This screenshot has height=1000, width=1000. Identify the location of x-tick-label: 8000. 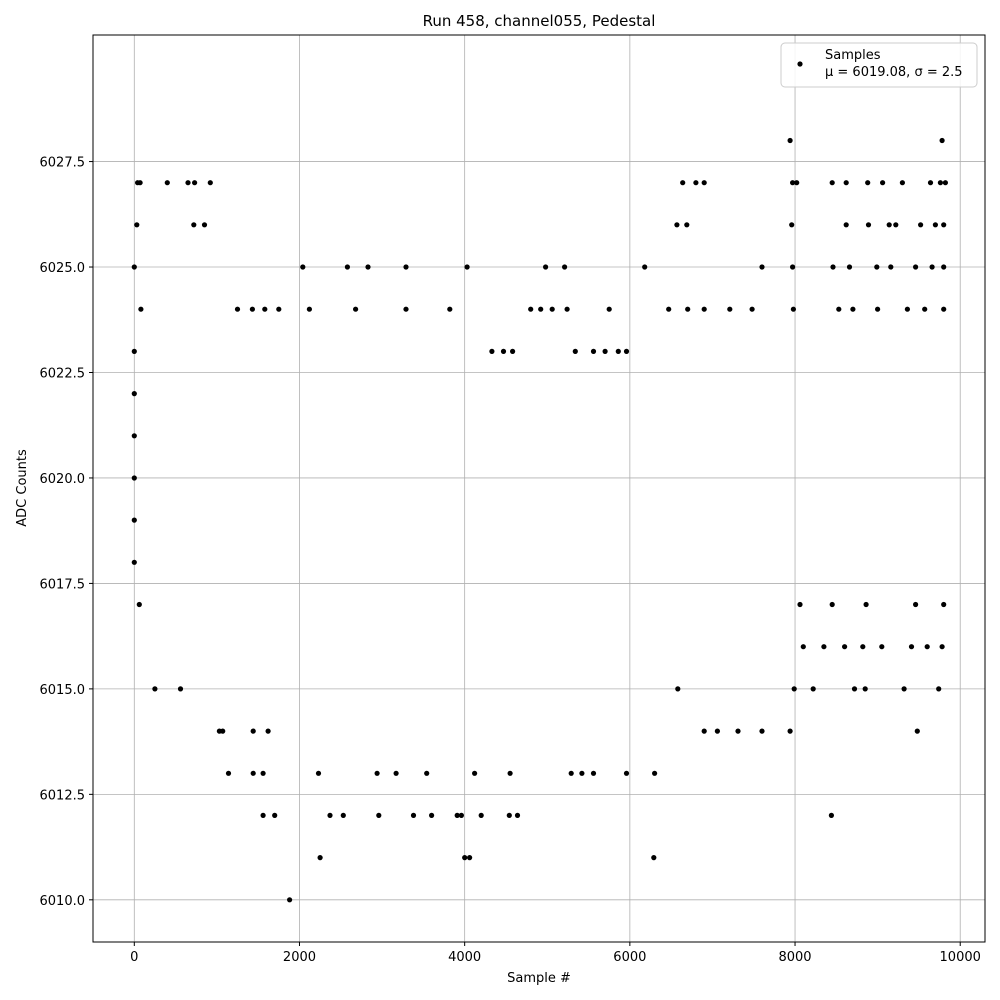
(794, 957).